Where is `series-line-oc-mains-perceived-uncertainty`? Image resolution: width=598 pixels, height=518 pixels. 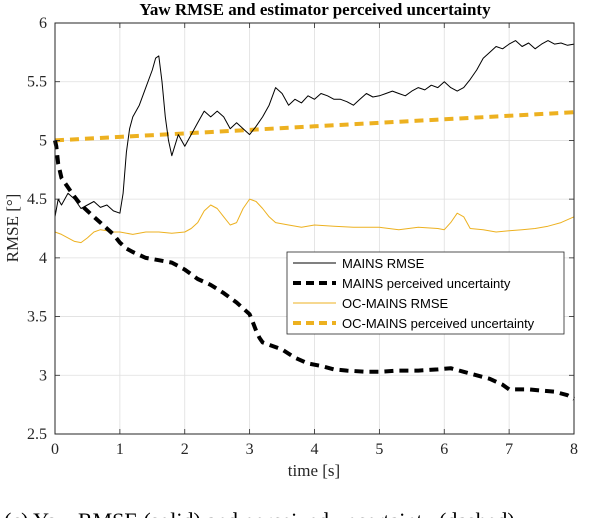 series-line-oc-mains-perceived-uncertainty is located at coordinates (314, 126).